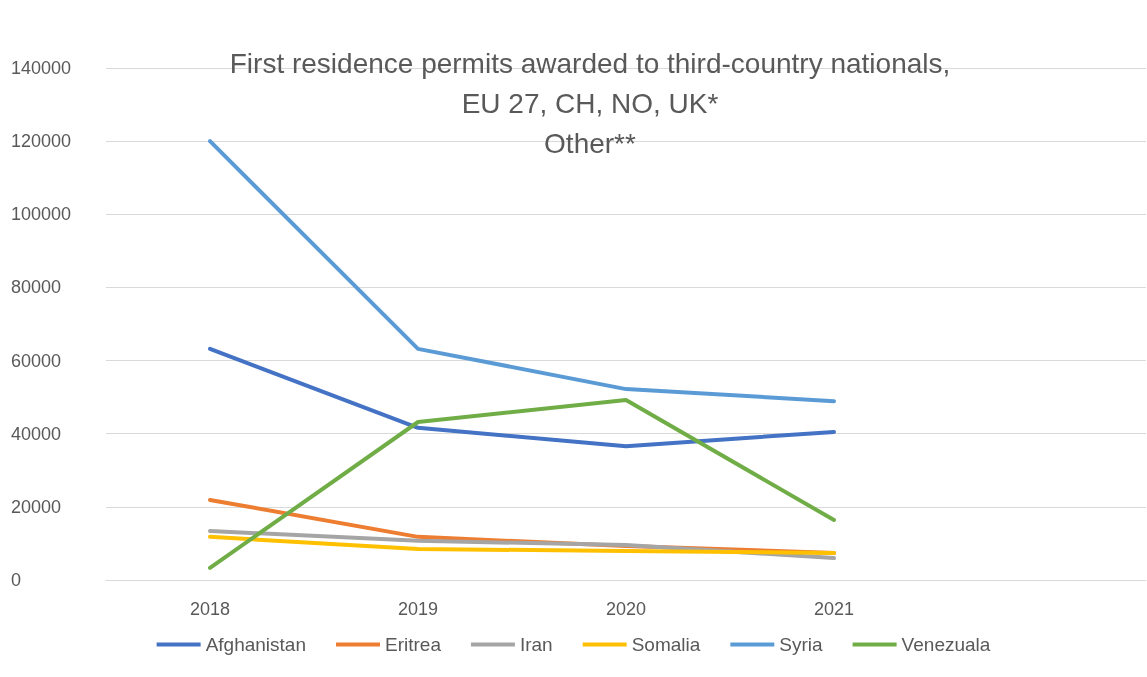 The image size is (1147, 677). What do you see at coordinates (36, 287) in the screenshot?
I see `y-tick-label: 80000` at bounding box center [36, 287].